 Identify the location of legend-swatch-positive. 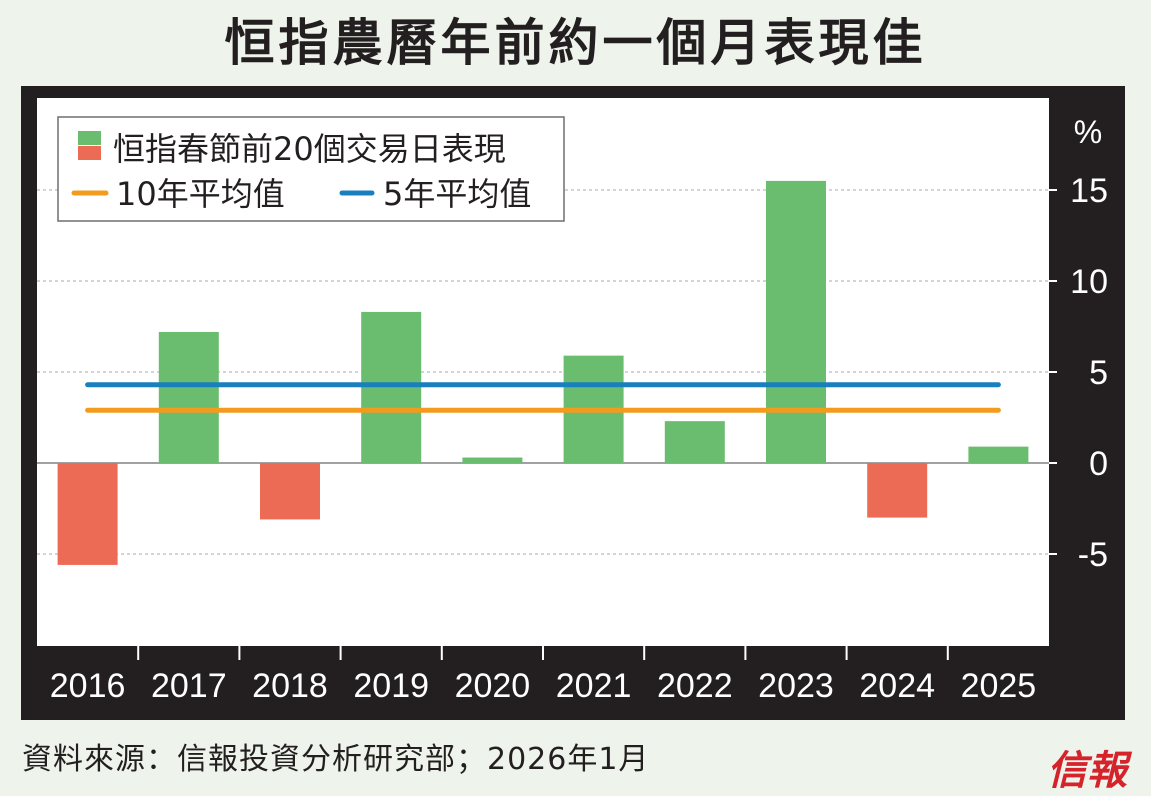
(89, 138).